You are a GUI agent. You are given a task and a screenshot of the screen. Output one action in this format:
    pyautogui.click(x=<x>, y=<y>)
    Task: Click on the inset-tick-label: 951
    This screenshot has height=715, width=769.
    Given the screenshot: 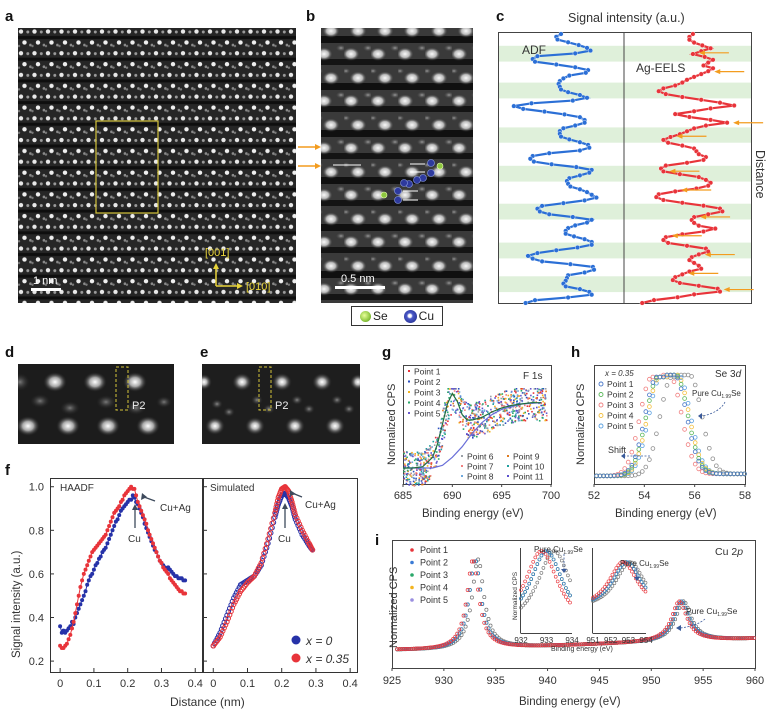 What is the action you would take?
    pyautogui.click(x=593, y=640)
    